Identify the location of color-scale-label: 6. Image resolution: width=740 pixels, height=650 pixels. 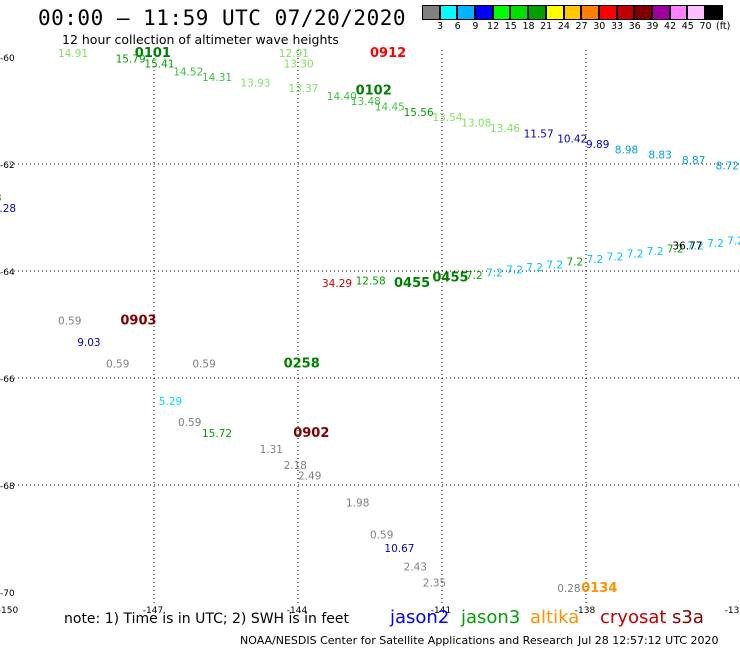
(457, 26).